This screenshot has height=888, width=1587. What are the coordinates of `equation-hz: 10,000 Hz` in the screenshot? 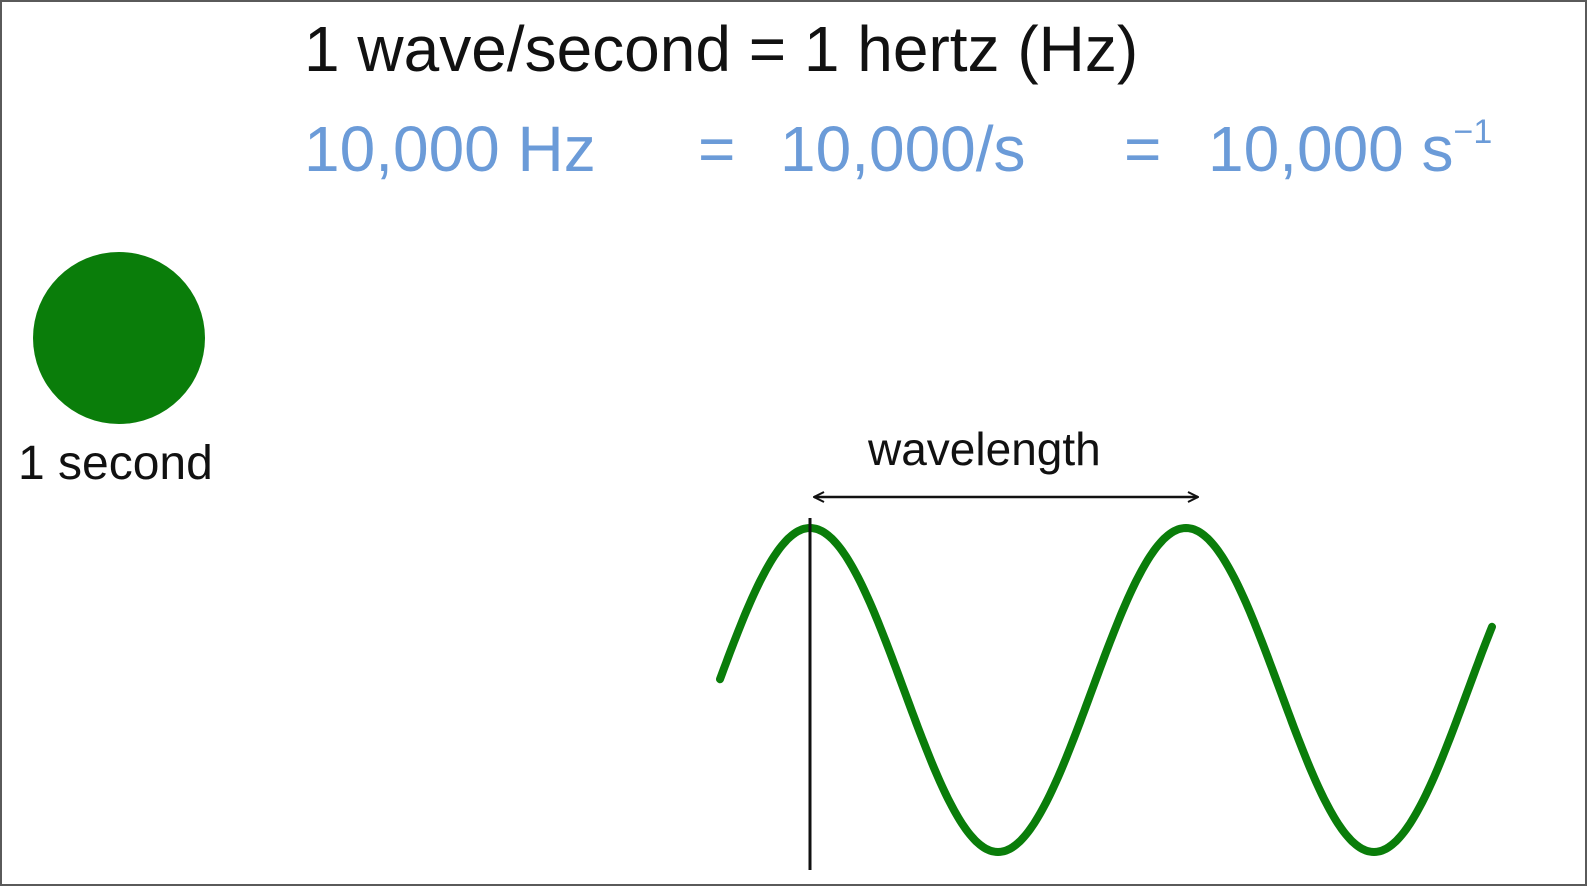 It's located at (450, 149).